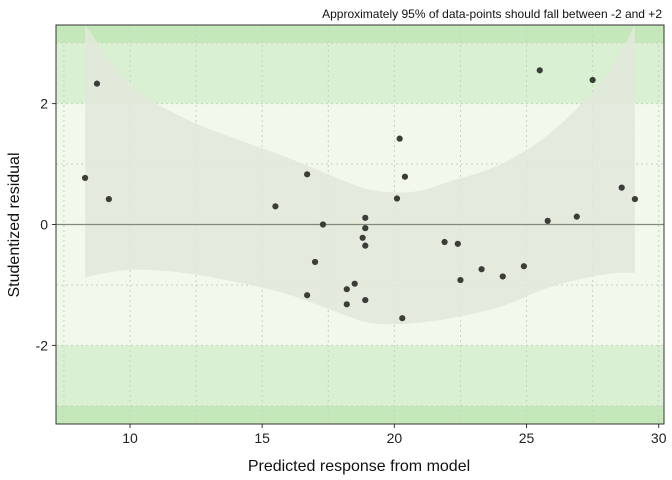 This screenshot has height=480, width=672. What do you see at coordinates (262, 438) in the screenshot?
I see `x-tick-label: 15` at bounding box center [262, 438].